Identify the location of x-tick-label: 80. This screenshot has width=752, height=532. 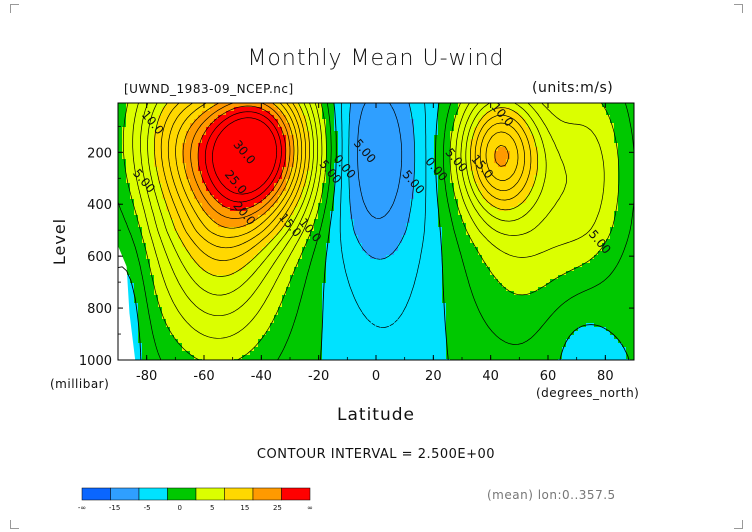
(605, 376).